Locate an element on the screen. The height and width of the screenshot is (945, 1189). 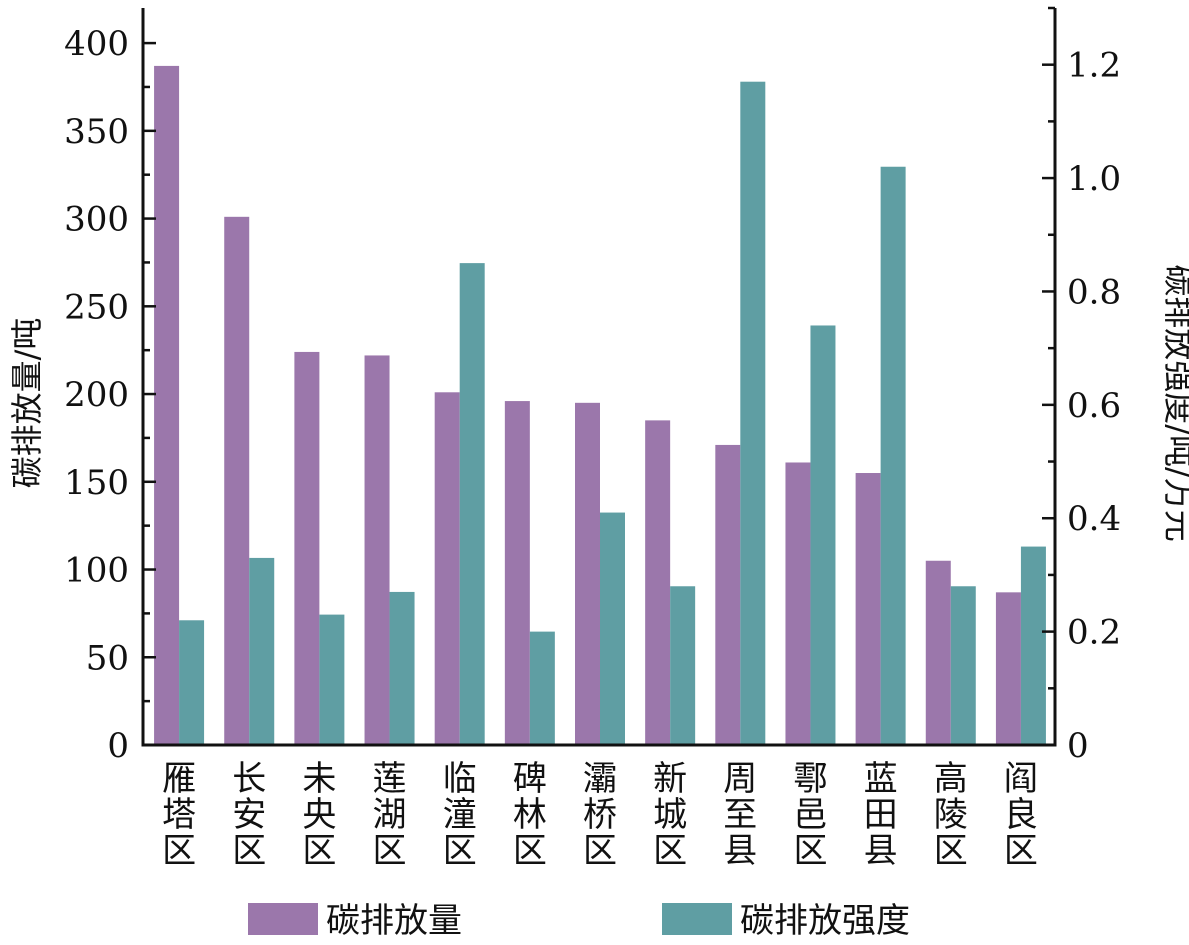
y-right-tick-label-3: 0.6 is located at coordinates (1094, 406).